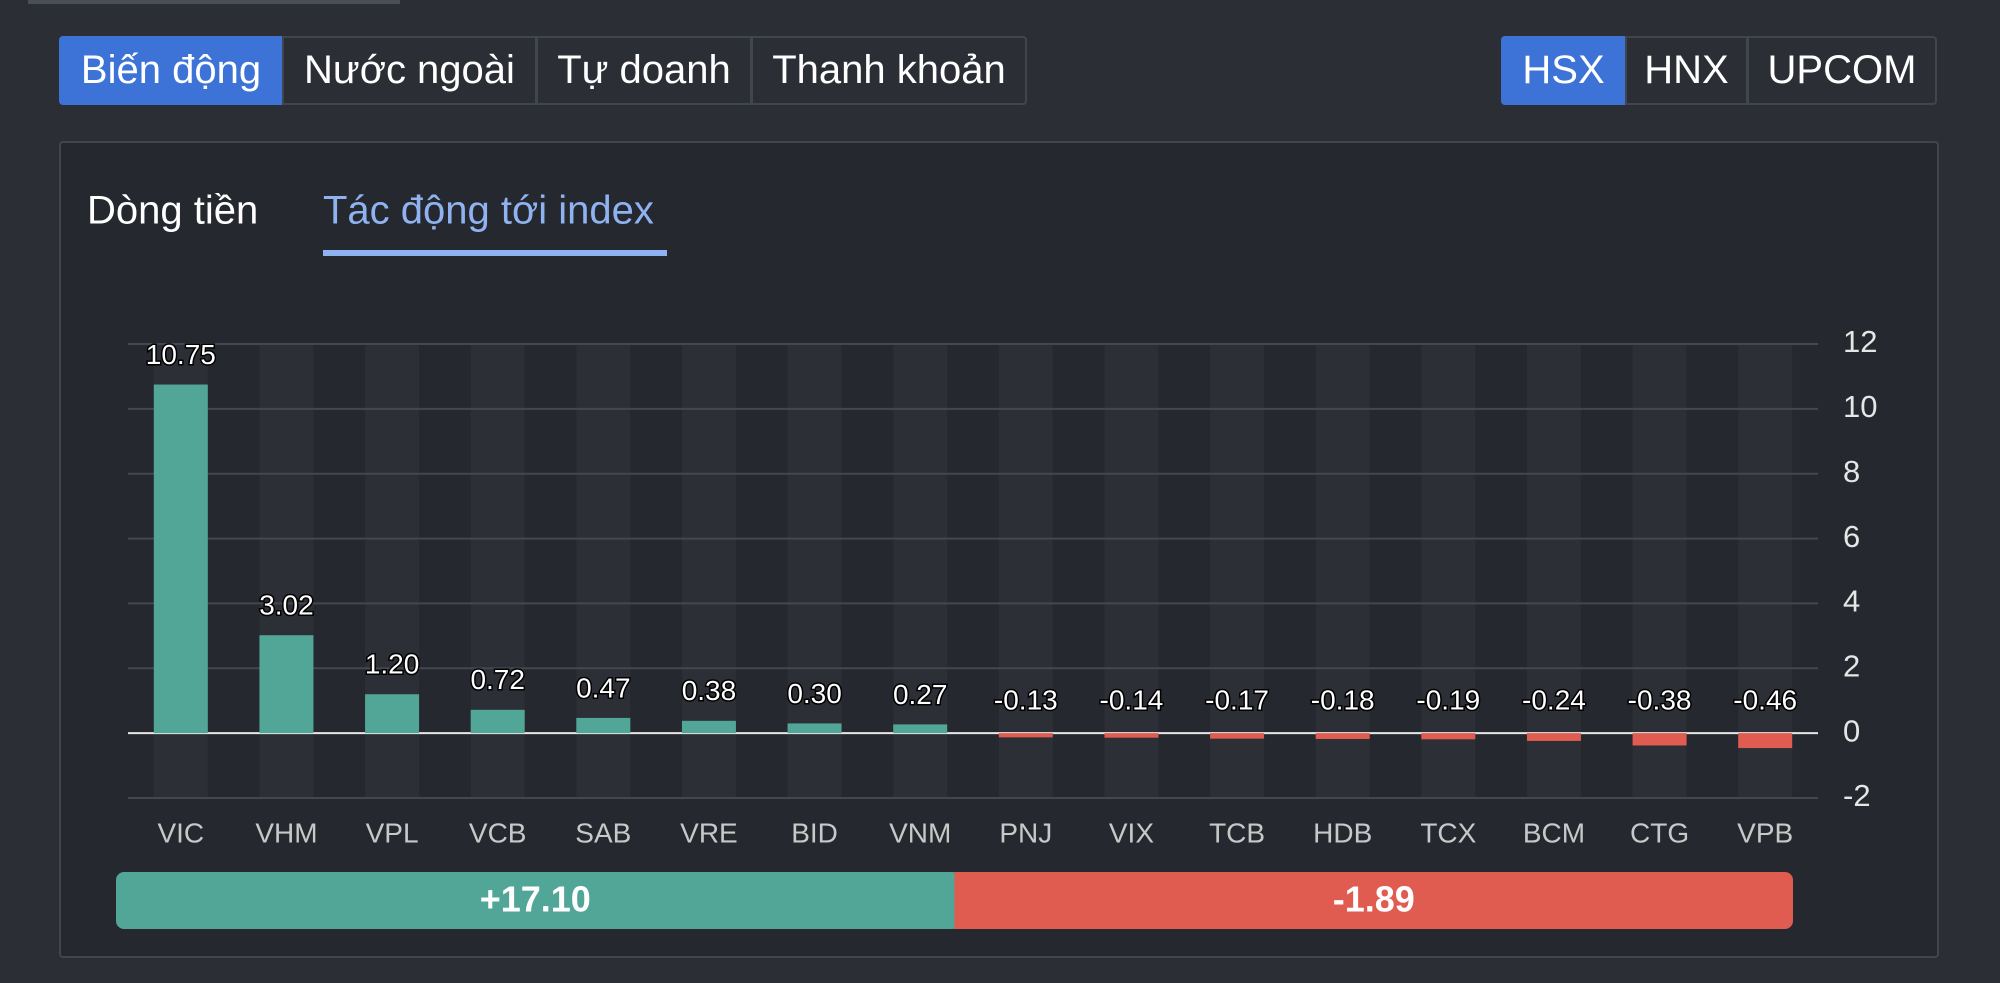 The height and width of the screenshot is (983, 2000). Describe the element at coordinates (1237, 700) in the screenshot. I see `data-label: -0.17` at that location.